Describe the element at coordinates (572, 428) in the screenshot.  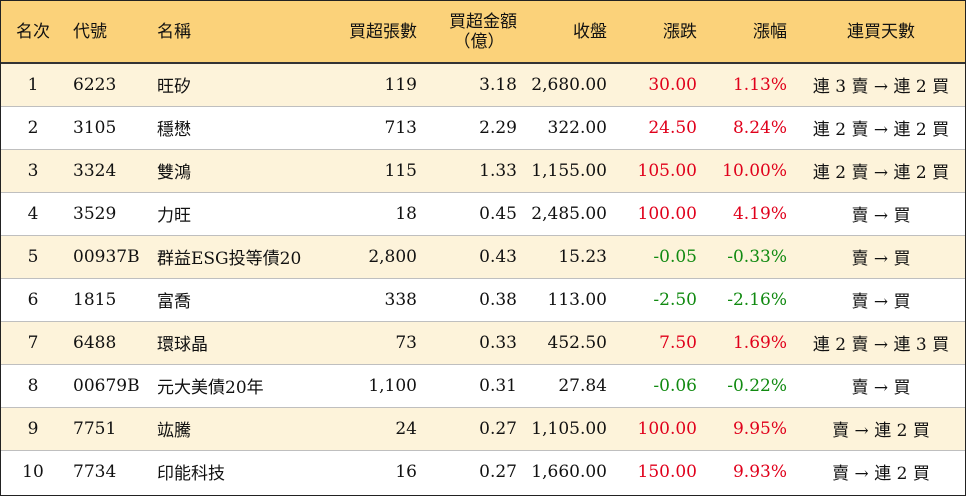
I see `cell-close: 1,105.00` at that location.